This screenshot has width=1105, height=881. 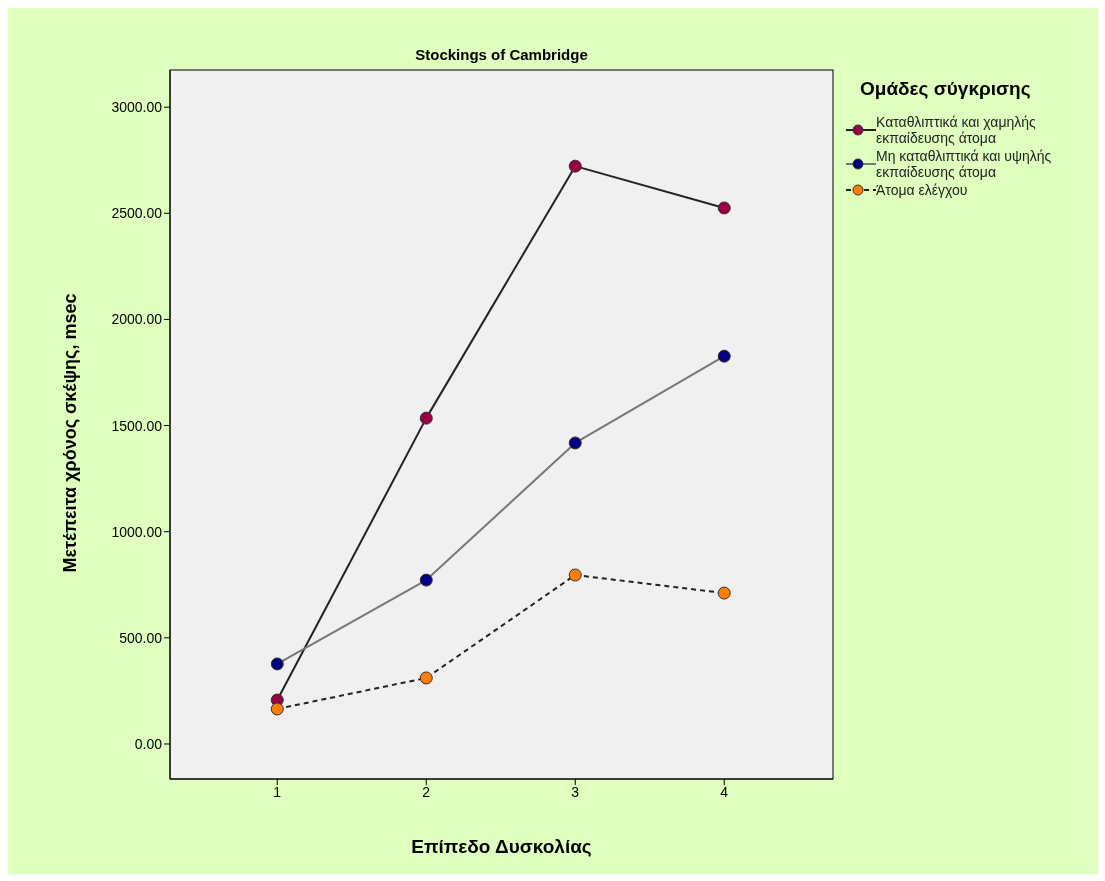 What do you see at coordinates (70, 433) in the screenshot?
I see `y-axis-title: Μετέπειτα χρόνος σκέψης, msec` at bounding box center [70, 433].